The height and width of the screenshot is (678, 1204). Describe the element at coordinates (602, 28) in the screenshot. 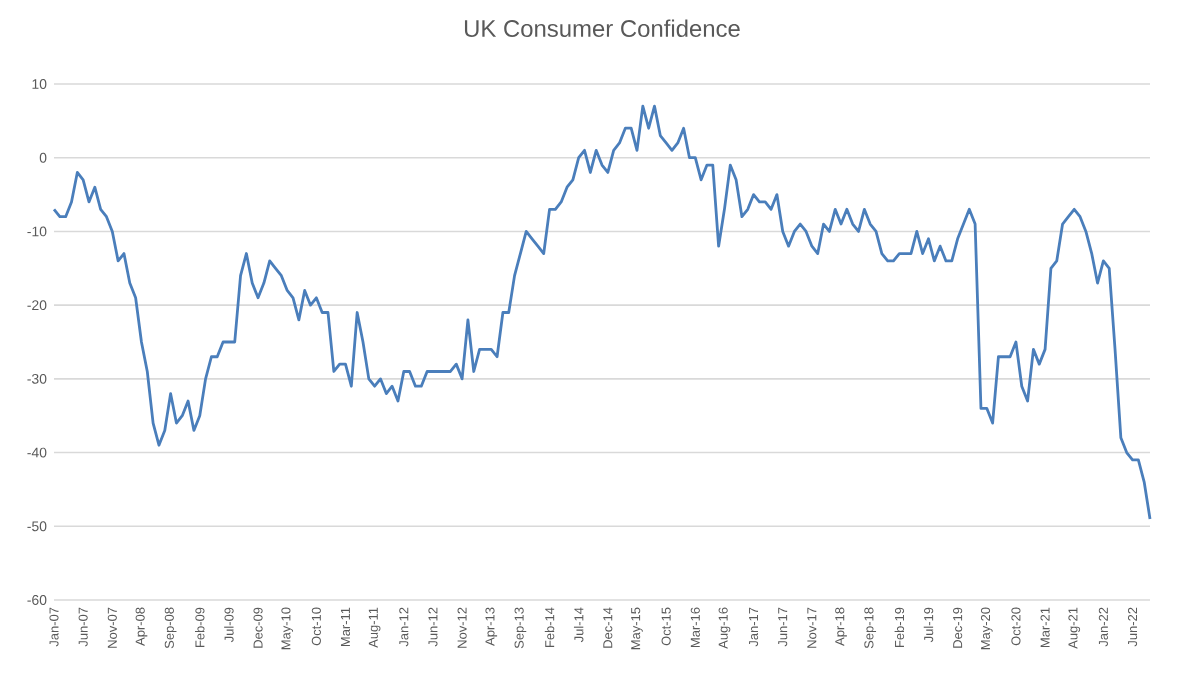

I see `chart-title: UK Consumer Confidence` at that location.